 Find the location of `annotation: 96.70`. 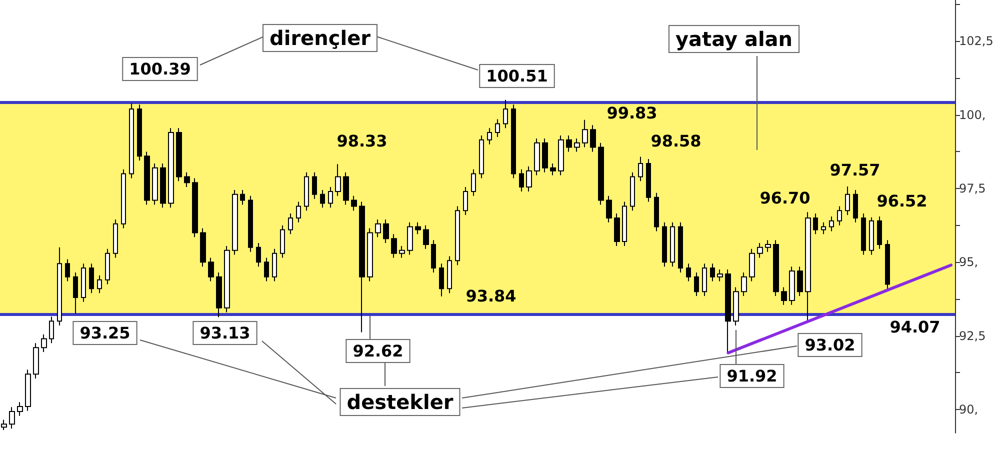

annotation: 96.70 is located at coordinates (785, 198).